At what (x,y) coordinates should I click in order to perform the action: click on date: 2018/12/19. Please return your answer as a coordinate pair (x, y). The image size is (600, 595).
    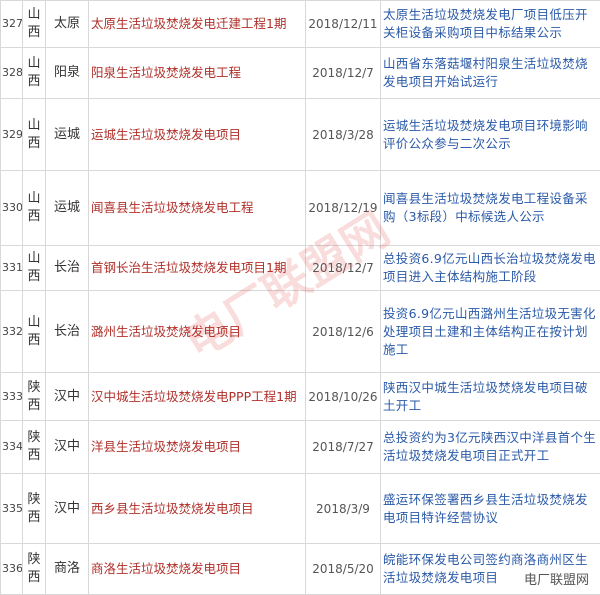
    Looking at the image, I should click on (343, 208).